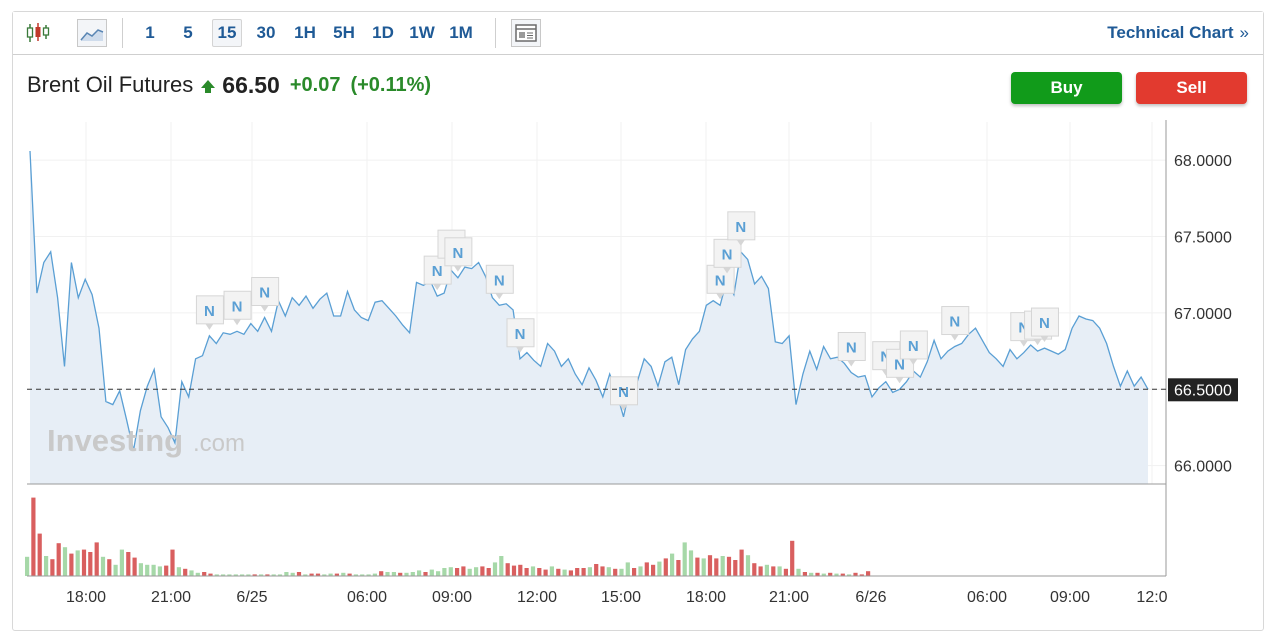 The image size is (1280, 631). I want to click on toolbar-divider, so click(495, 33).